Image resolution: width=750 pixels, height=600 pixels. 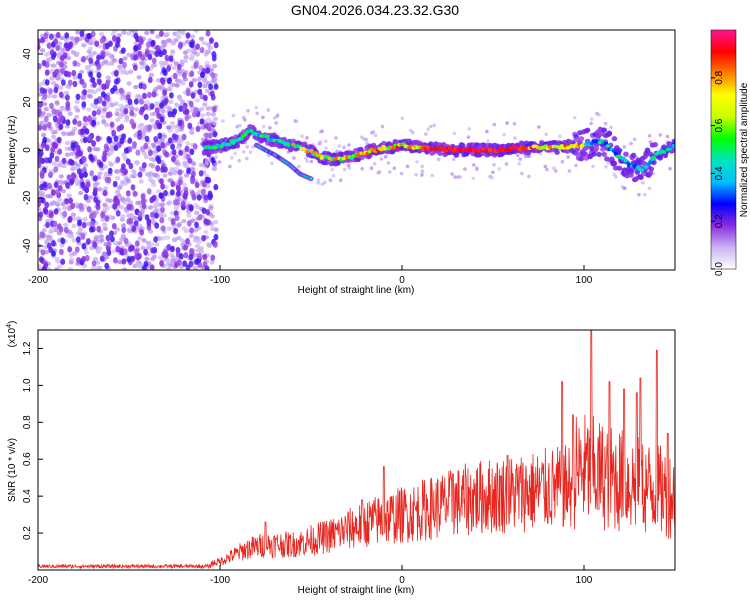 What do you see at coordinates (27, 459) in the screenshot?
I see `snr-y-tick-label: 0.6` at bounding box center [27, 459].